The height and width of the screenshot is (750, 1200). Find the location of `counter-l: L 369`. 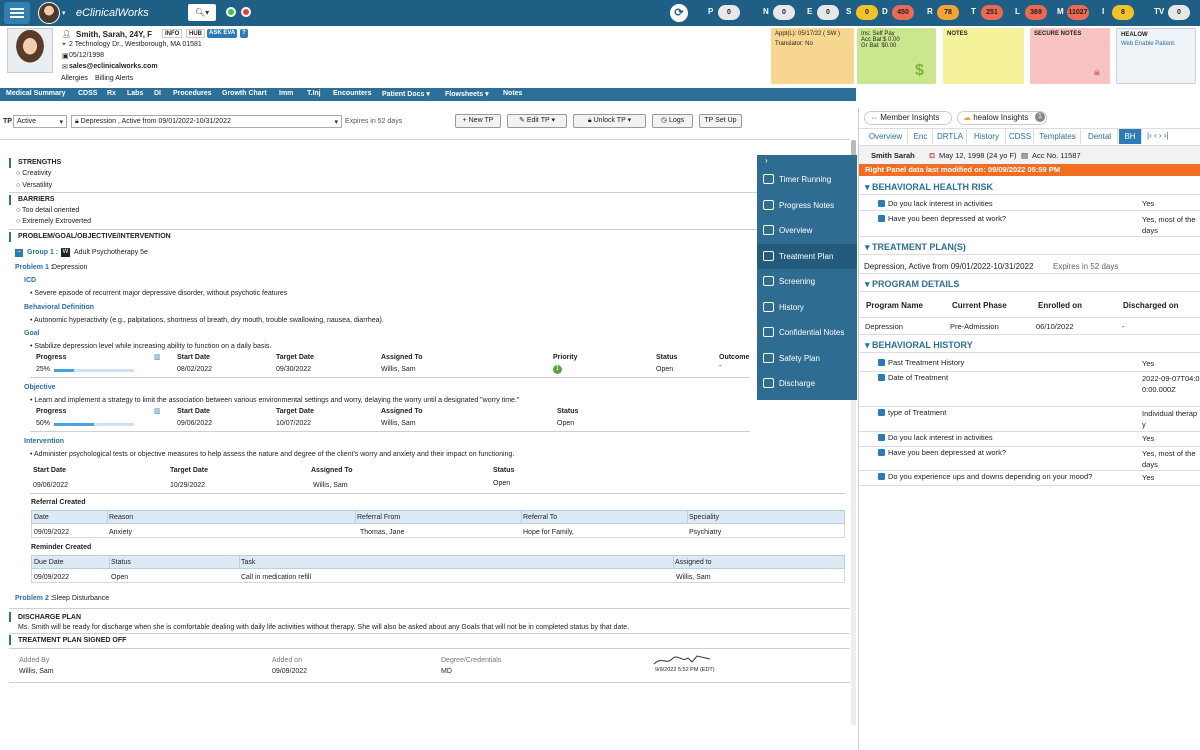

counter-l: L 369 is located at coordinates (1035, 12).